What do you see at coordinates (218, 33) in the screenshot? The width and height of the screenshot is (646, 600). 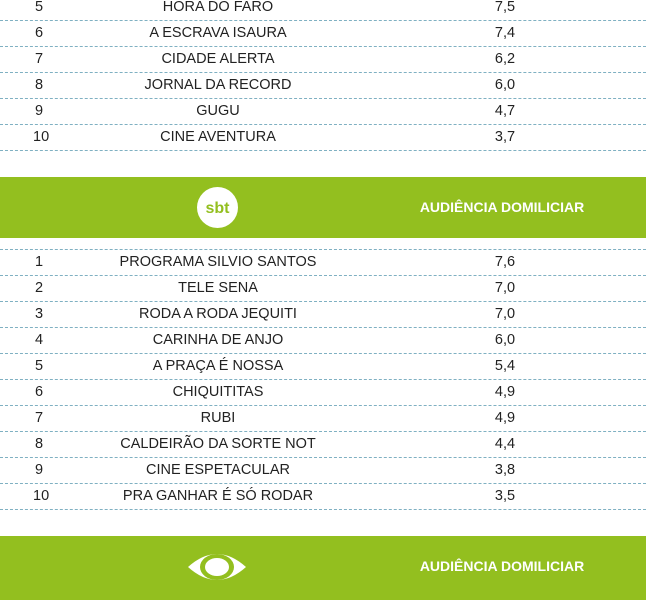 I see `program-name: A ESCRAVA ISAURA` at bounding box center [218, 33].